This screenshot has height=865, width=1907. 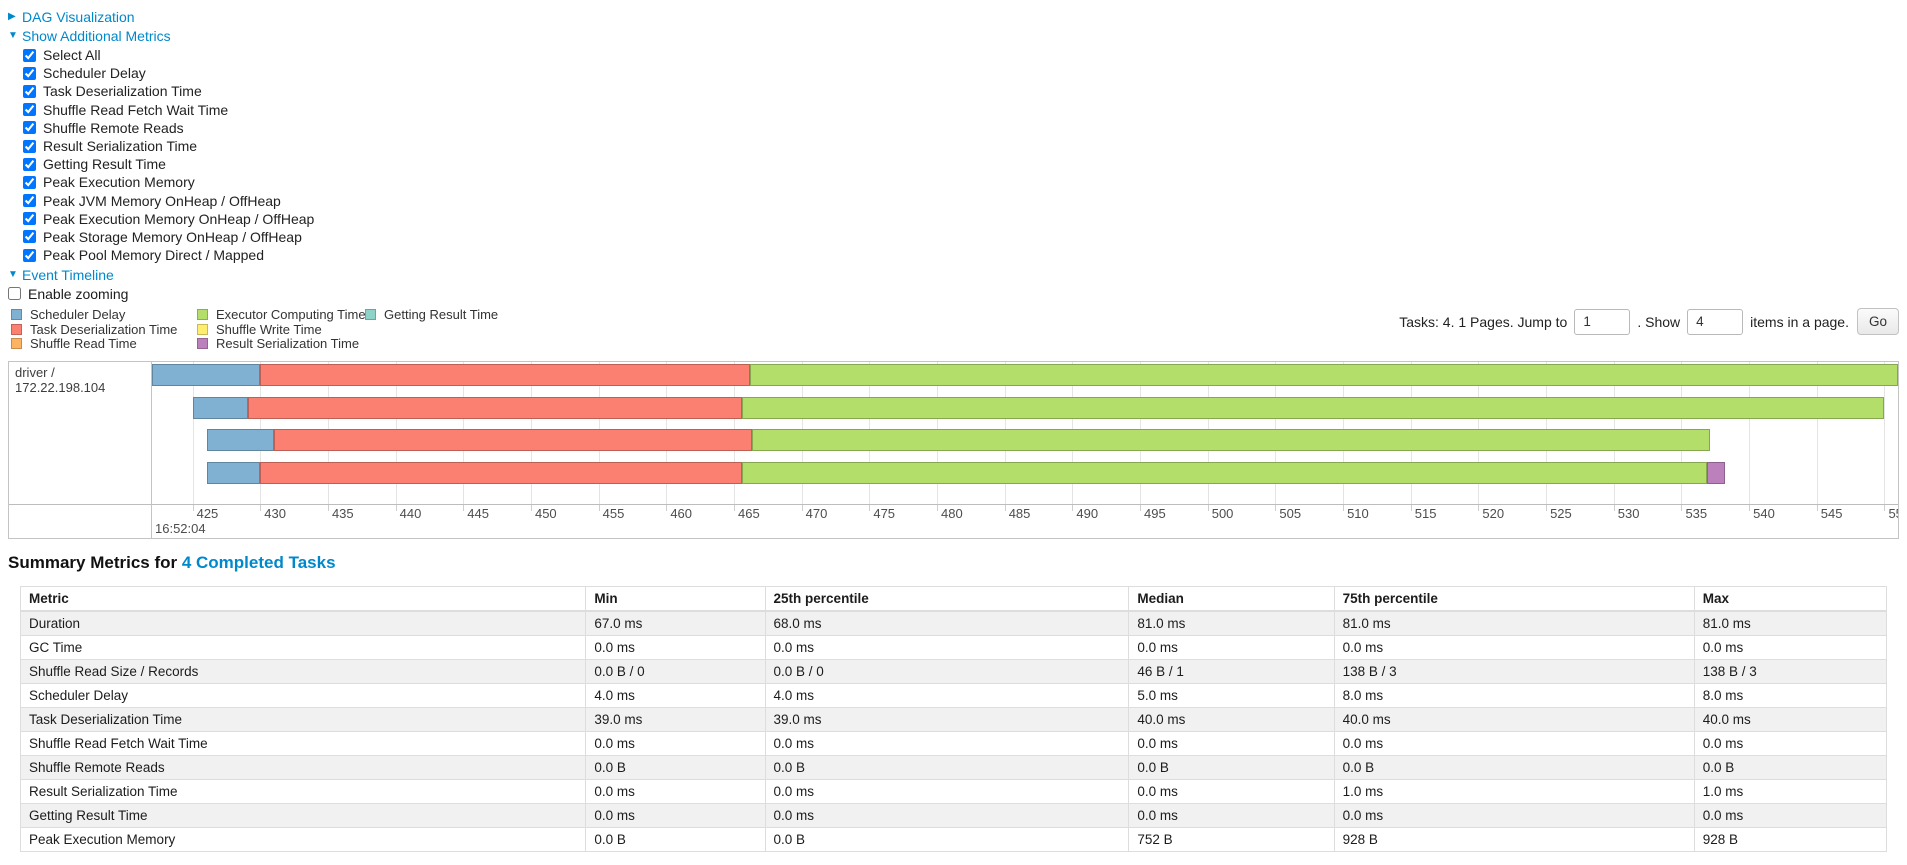 I want to click on legend-item: Shuffle Read Time, so click(x=104, y=343).